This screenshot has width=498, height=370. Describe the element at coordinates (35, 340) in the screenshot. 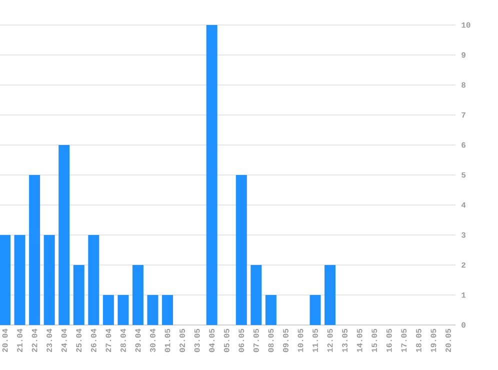

I see `x-tick-label: 22.04` at that location.